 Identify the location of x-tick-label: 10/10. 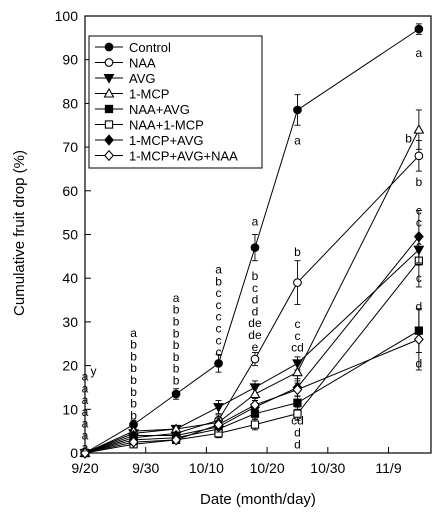
(206, 468).